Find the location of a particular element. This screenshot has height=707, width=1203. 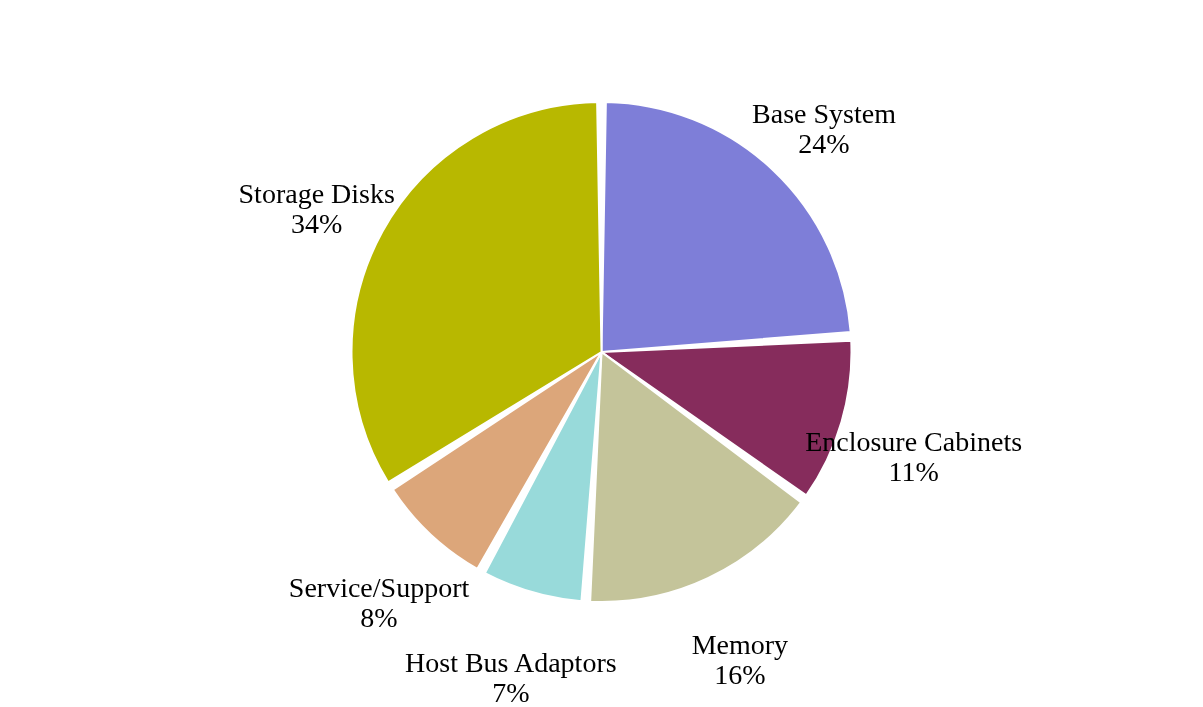

data-label: 34% is located at coordinates (317, 224).